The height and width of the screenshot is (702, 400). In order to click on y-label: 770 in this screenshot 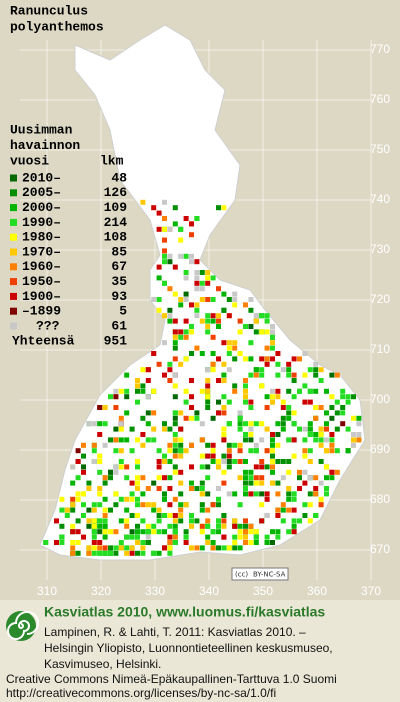, I will do `click(380, 49)`.